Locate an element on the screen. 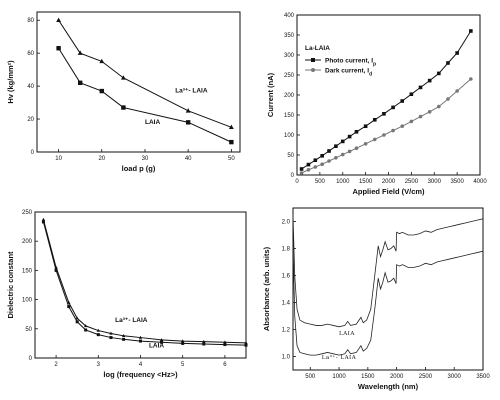 The image size is (500, 400). x-tick-label: 10 is located at coordinates (58, 159).